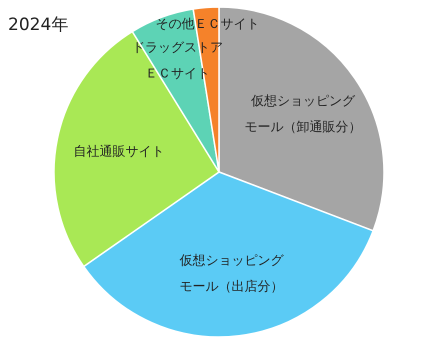  Describe the element at coordinates (231, 273) in the screenshot. I see `slice-label: 仮想ショッピングモール（出店分）` at that location.